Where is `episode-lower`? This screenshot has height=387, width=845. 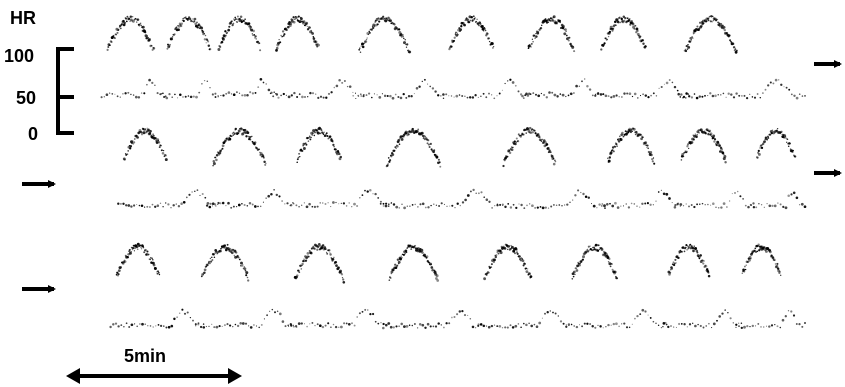
episode-lower is located at coordinates (771, 320).